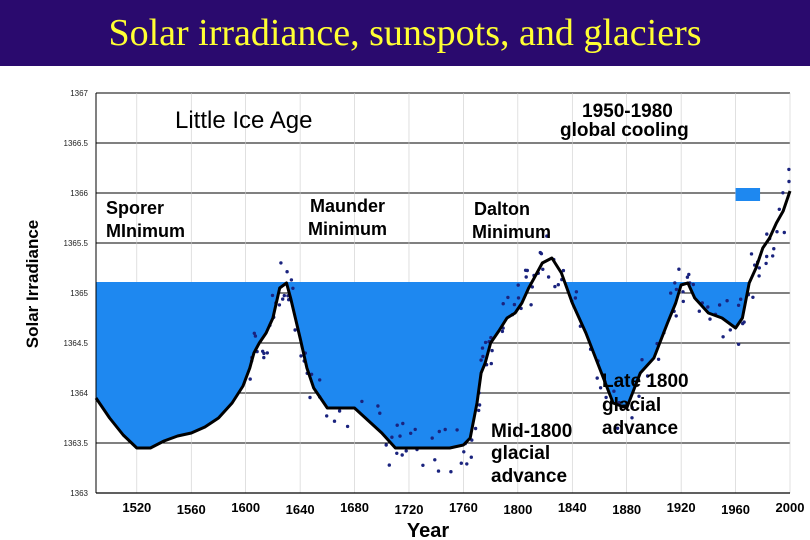  What do you see at coordinates (640, 428) in the screenshot?
I see `annotation-label: advance` at bounding box center [640, 428].